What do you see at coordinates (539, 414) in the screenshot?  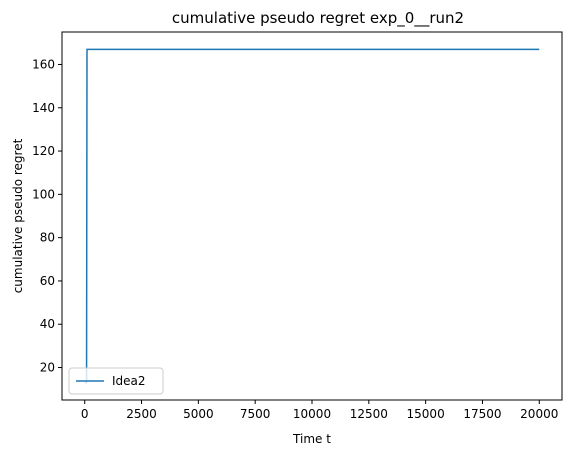 I see `x-tick-label: 20000` at bounding box center [539, 414].